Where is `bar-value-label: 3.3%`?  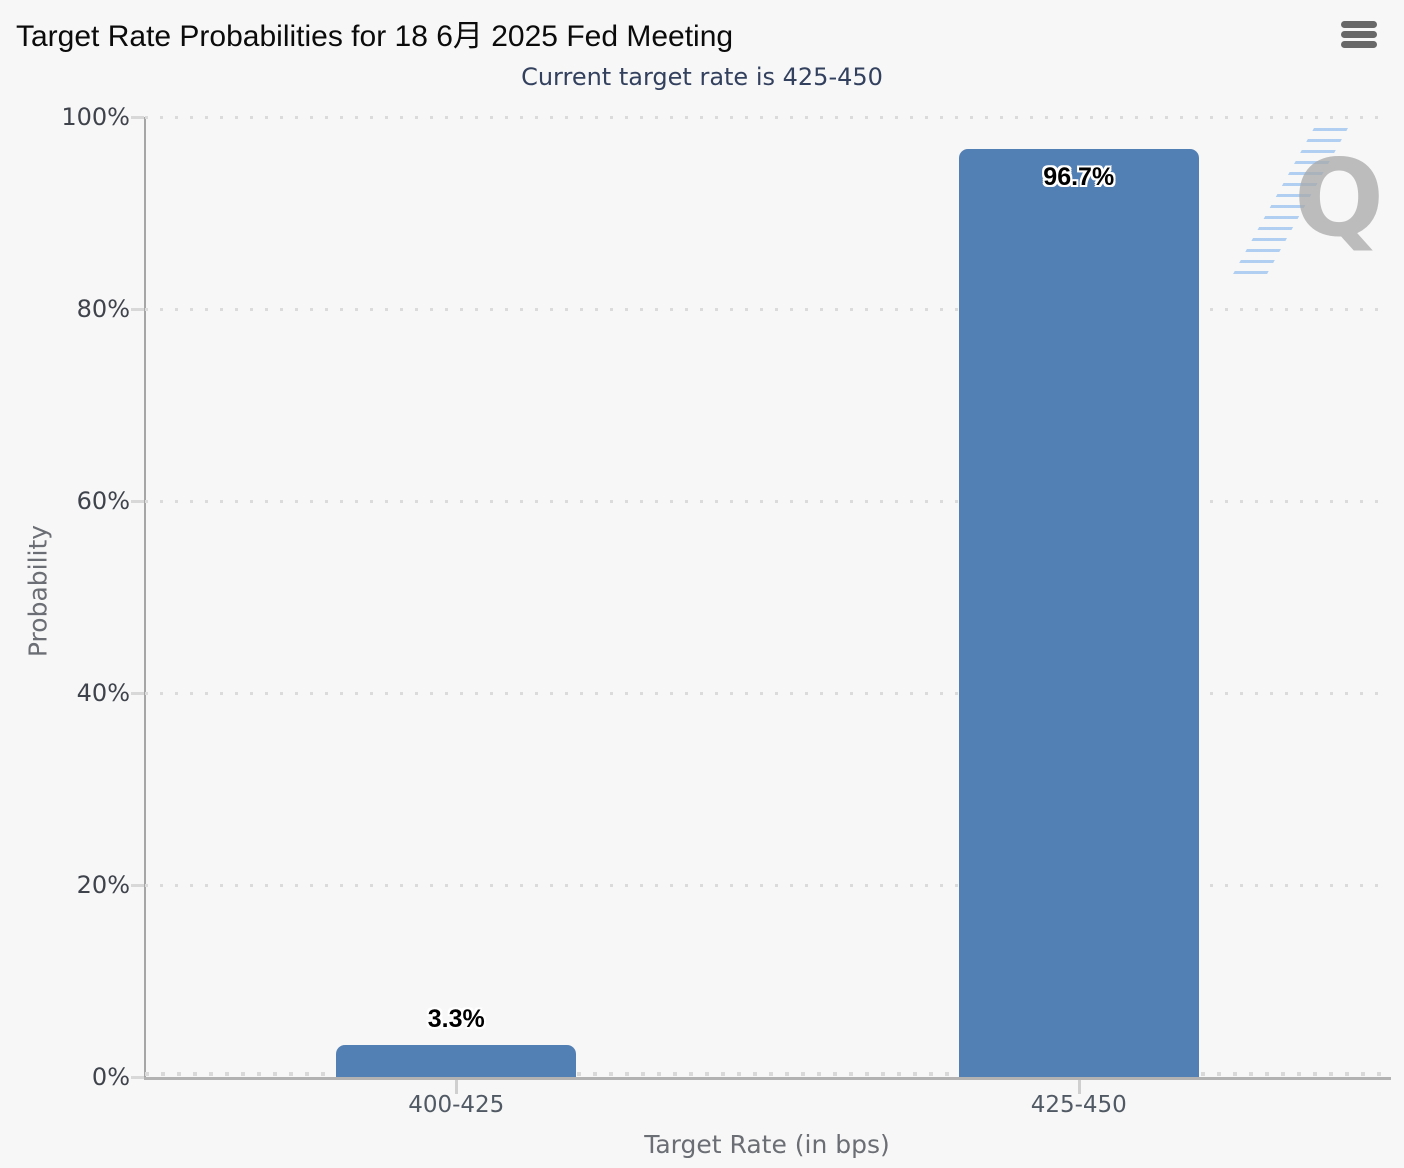 bar-value-label: 3.3% is located at coordinates (456, 1019).